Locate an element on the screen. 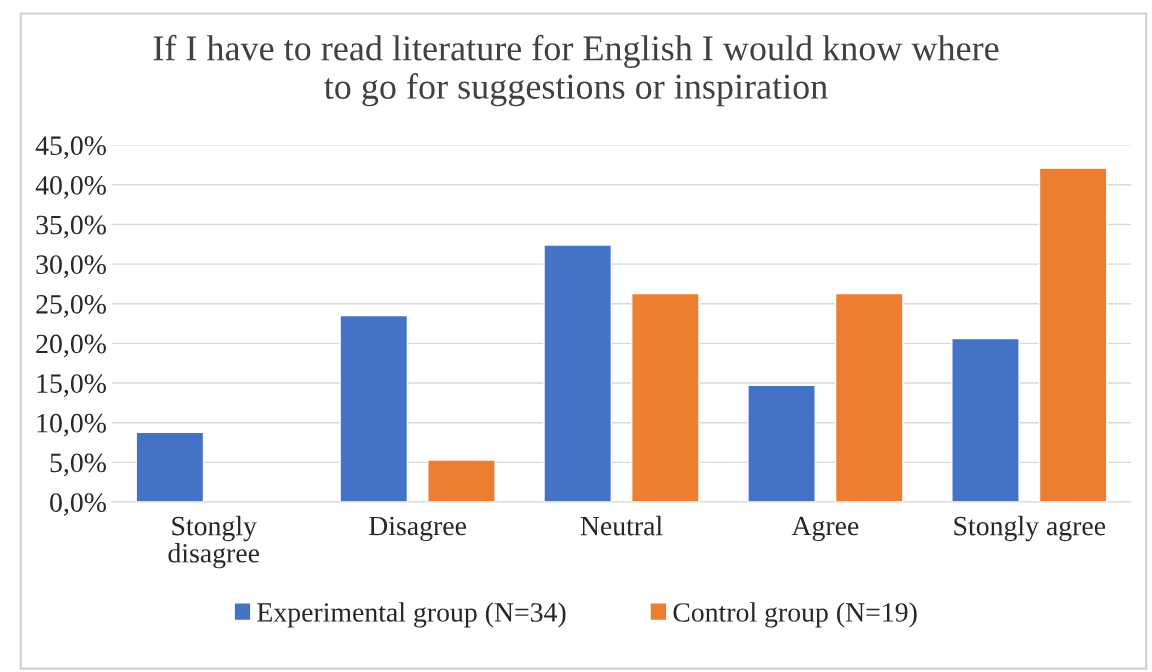 Image resolution: width=1152 pixels, height=672 pixels. y-tick-label: 25,0% is located at coordinates (71, 306).